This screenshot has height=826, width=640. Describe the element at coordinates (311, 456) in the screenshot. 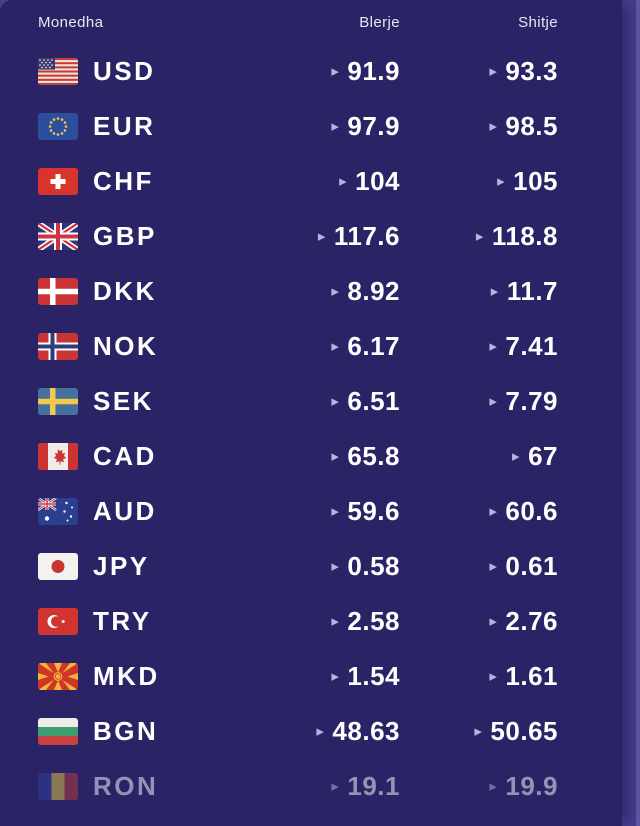

I see `table-row-cad: CAD ▸ 65.8 ▸ 67` at that location.